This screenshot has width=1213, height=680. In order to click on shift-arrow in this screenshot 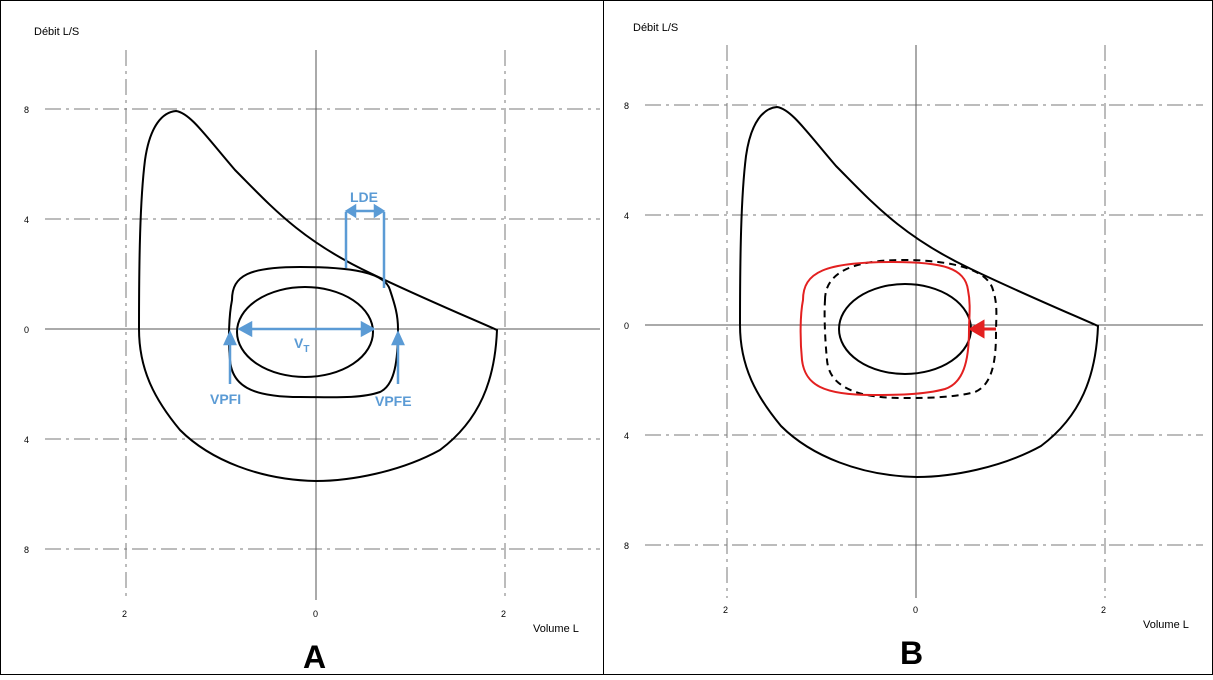, I will do `click(982, 329)`.